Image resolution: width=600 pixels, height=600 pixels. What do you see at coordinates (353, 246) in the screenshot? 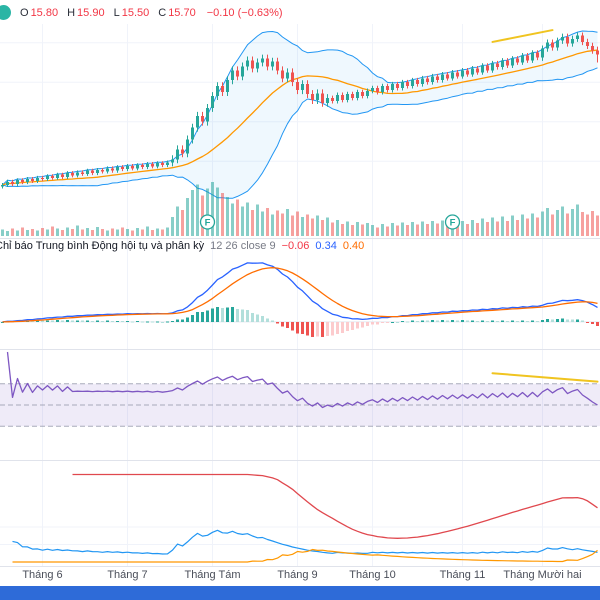
I see `macd-signal-value: 0.40` at bounding box center [353, 246].